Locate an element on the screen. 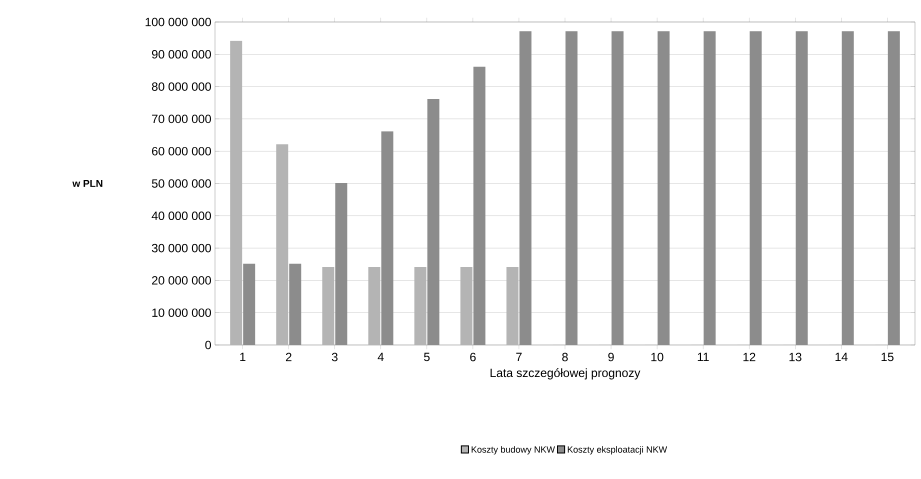 This screenshot has width=921, height=479. legend-label: Koszty eksploatacji NKW is located at coordinates (618, 450).